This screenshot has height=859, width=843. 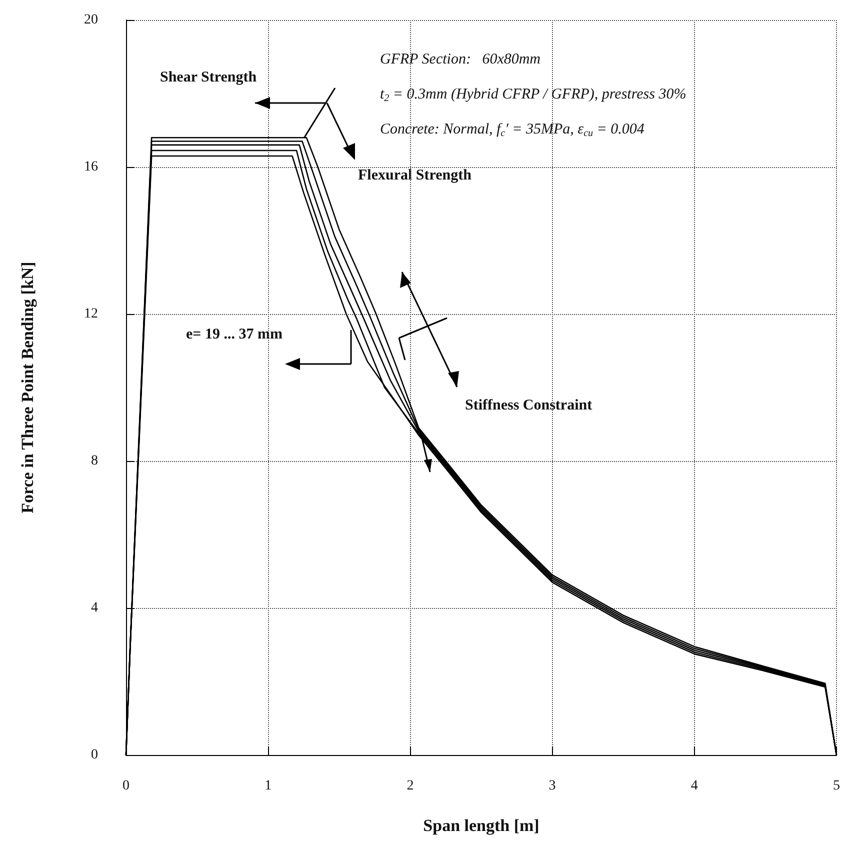 I want to click on x-axis-title: Span length [m], so click(x=481, y=825).